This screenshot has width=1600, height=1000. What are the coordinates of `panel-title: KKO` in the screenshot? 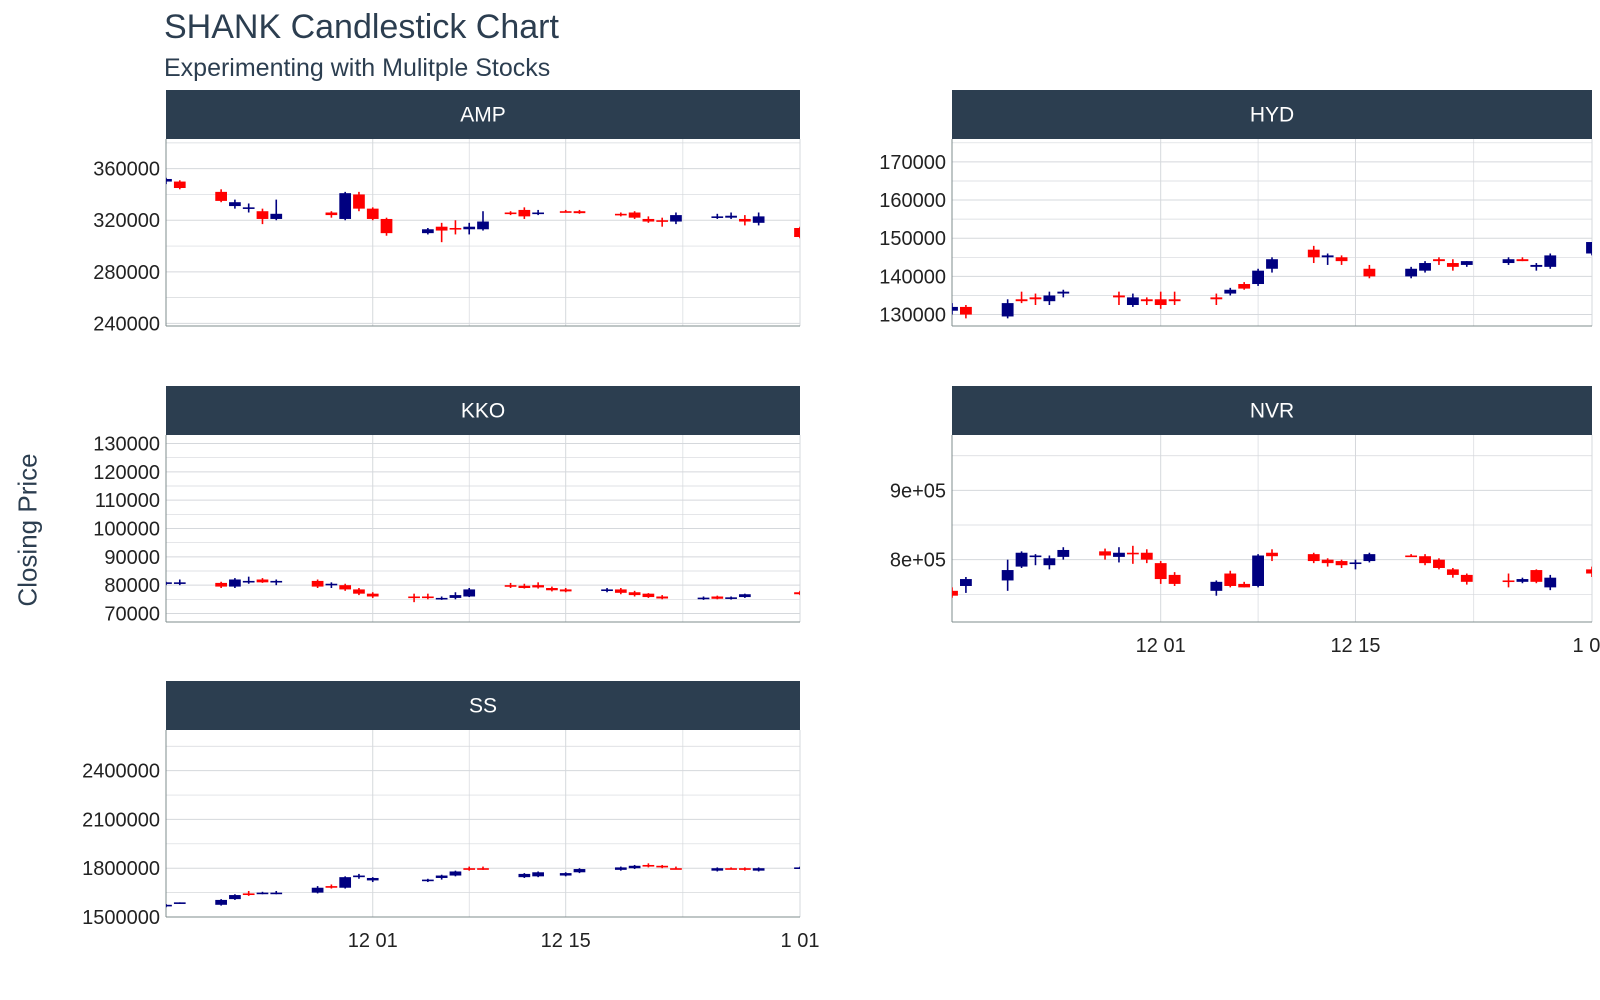 It's located at (483, 411).